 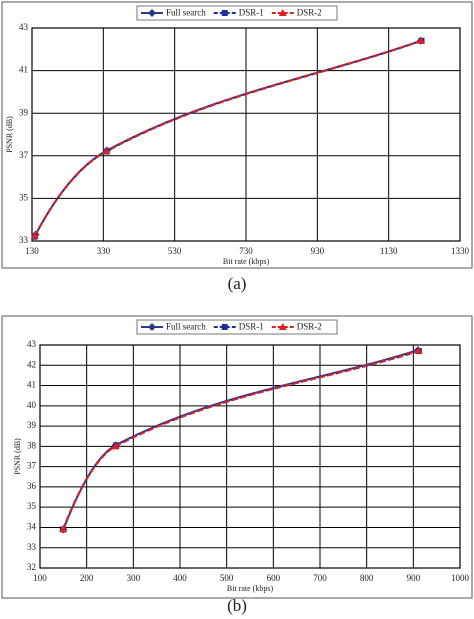 What do you see at coordinates (414, 578) in the screenshot?
I see `x-tick-label: 900` at bounding box center [414, 578].